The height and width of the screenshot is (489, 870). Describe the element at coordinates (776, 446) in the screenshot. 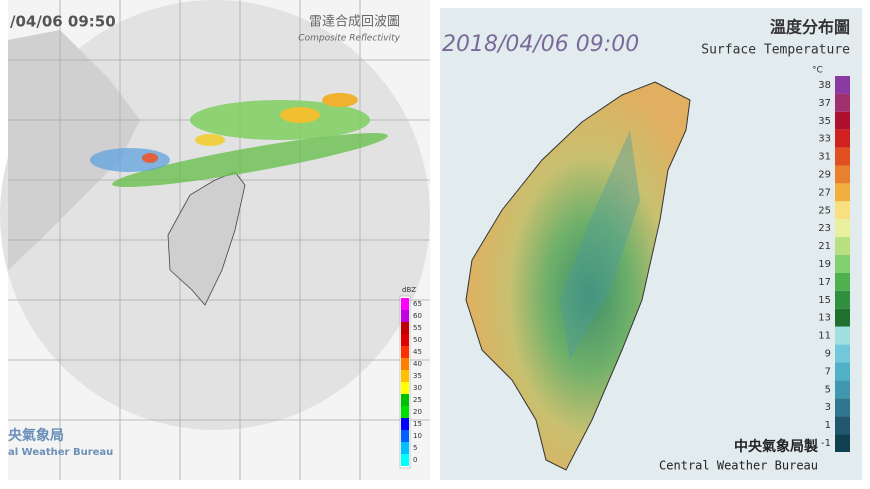

I see `temperature-agency: 中央氣象局製` at that location.